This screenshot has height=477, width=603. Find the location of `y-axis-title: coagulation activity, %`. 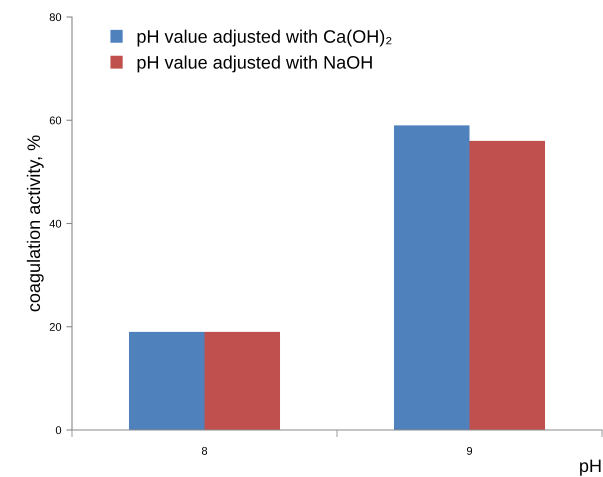

y-axis-title: coagulation activity, % is located at coordinates (35, 223).